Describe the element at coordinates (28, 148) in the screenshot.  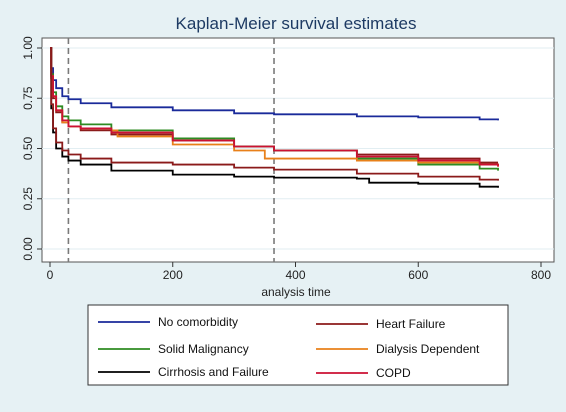
I see `y-tick-label-2: 0.50` at that location.